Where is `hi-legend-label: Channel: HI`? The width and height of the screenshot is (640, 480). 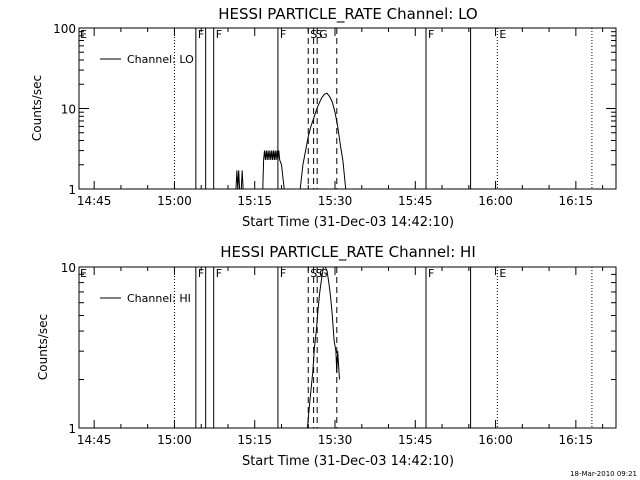 hi-legend-label: Channel: HI is located at coordinates (159, 298).